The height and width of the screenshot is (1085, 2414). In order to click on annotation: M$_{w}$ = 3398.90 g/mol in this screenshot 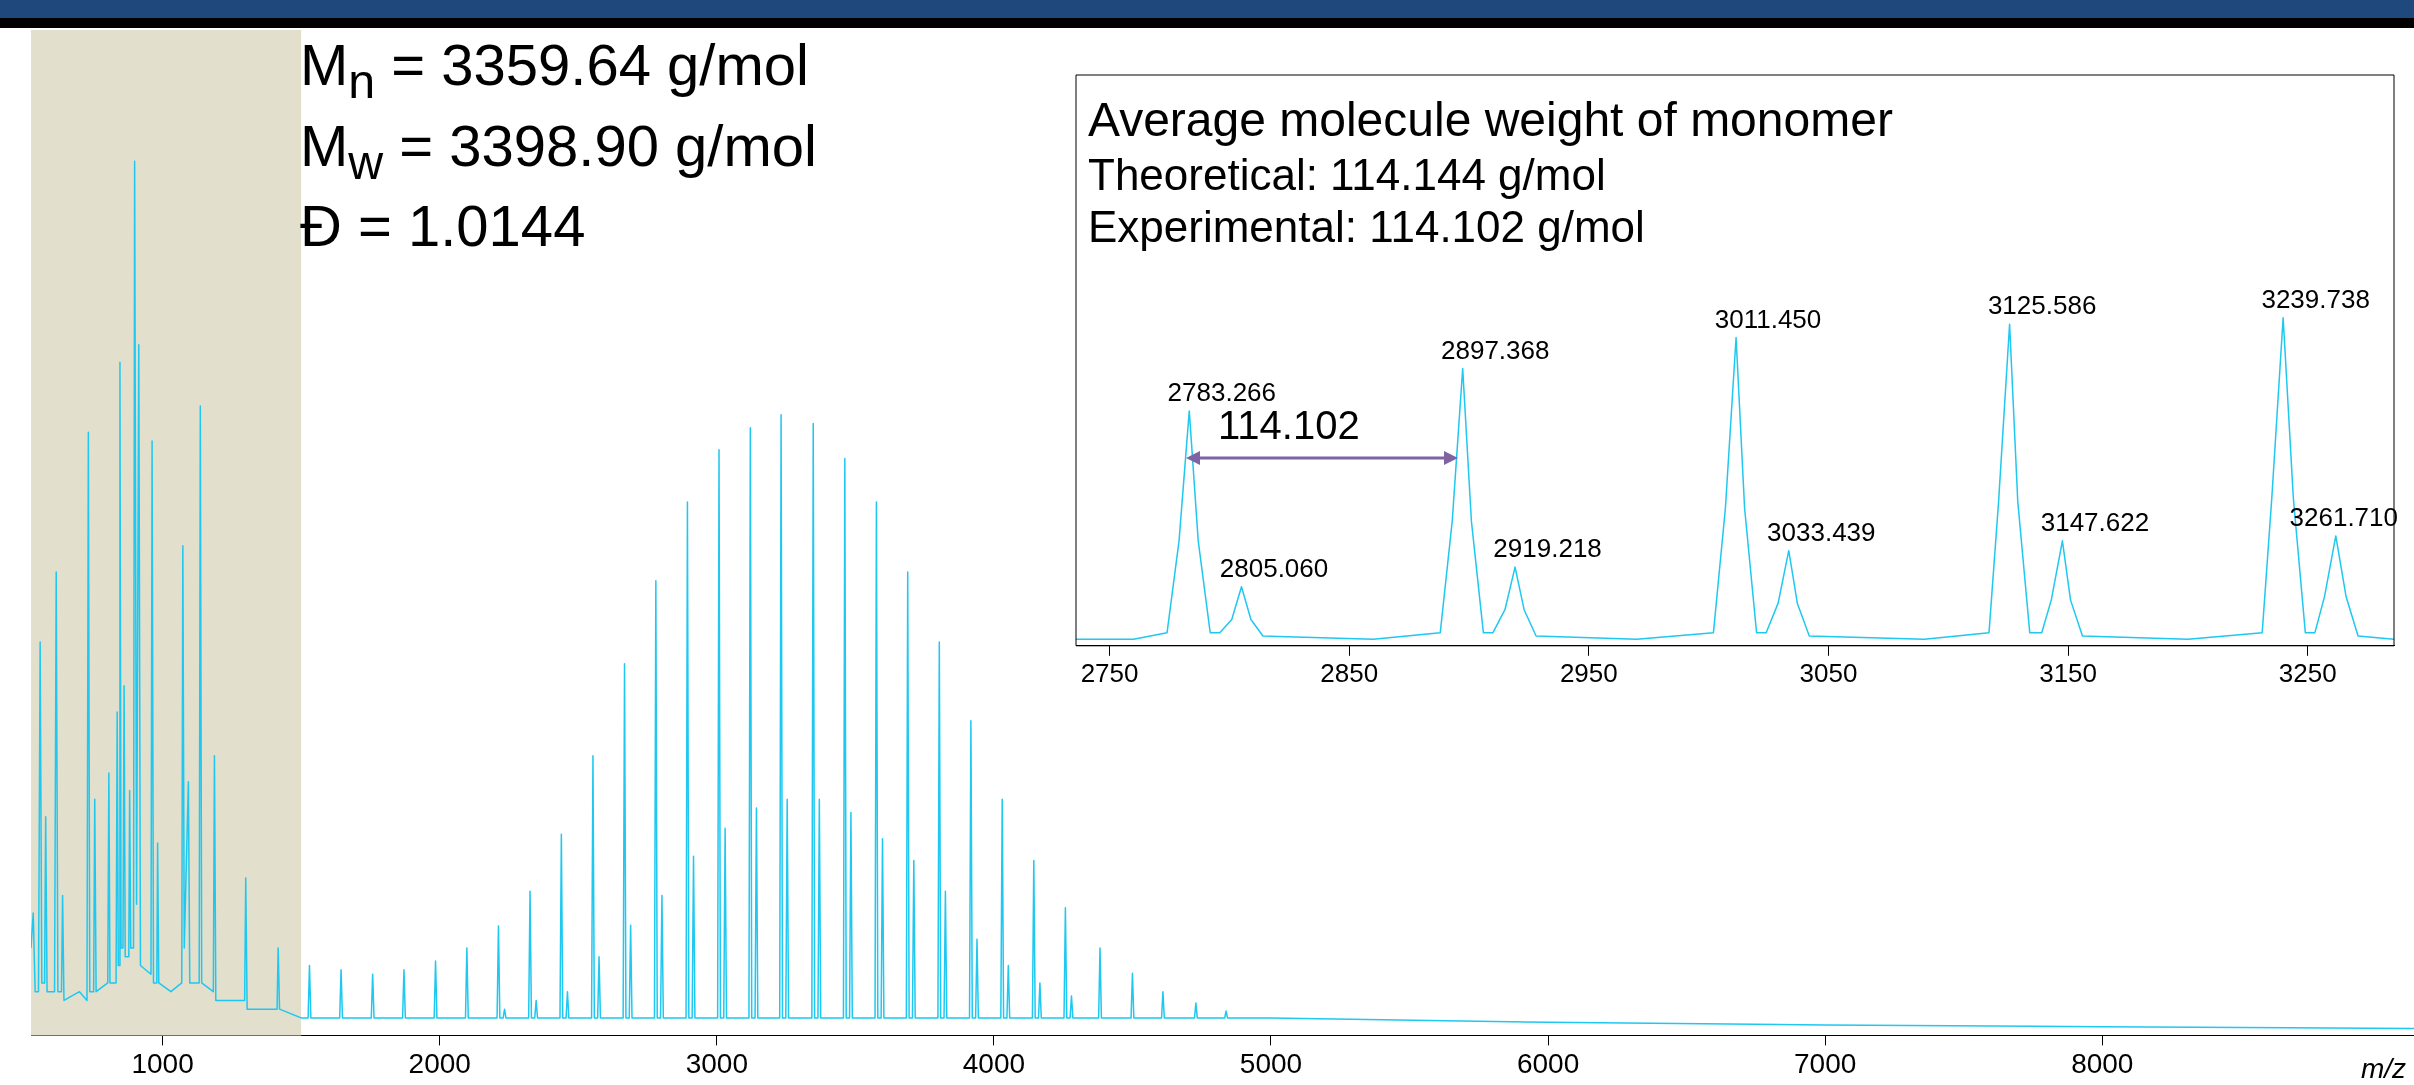, I will do `click(558, 151)`.